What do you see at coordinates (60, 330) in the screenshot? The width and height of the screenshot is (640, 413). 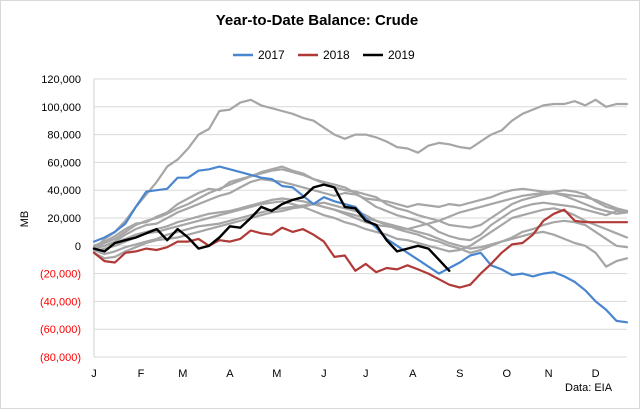 I see `y-tick-label: (60,000)` at bounding box center [60, 330].